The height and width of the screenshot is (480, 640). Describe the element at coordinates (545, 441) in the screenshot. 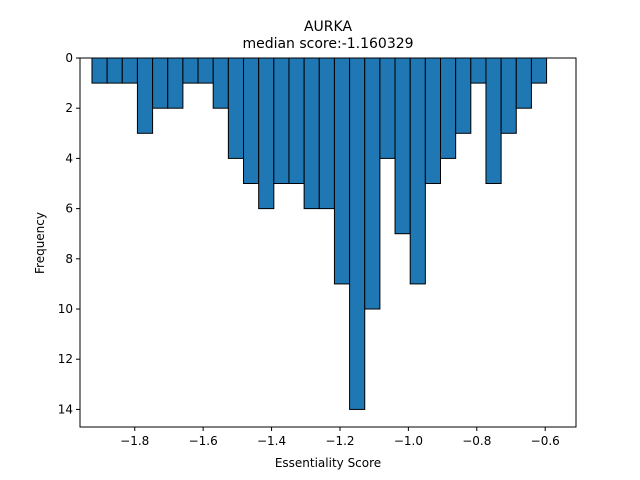

I see `x-tick-label: −0.6` at that location.